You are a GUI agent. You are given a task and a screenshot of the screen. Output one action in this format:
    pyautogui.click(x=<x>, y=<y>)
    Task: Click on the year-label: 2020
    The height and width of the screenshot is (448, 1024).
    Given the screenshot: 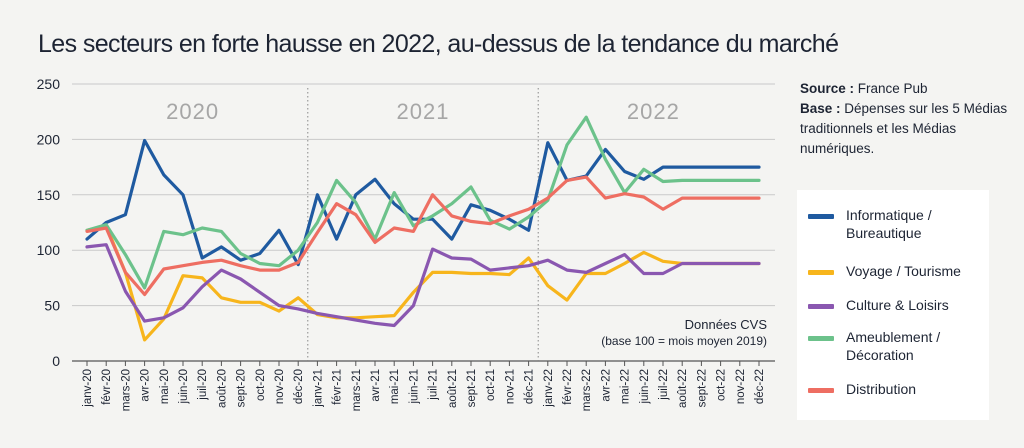 What is the action you would take?
    pyautogui.click(x=192, y=111)
    